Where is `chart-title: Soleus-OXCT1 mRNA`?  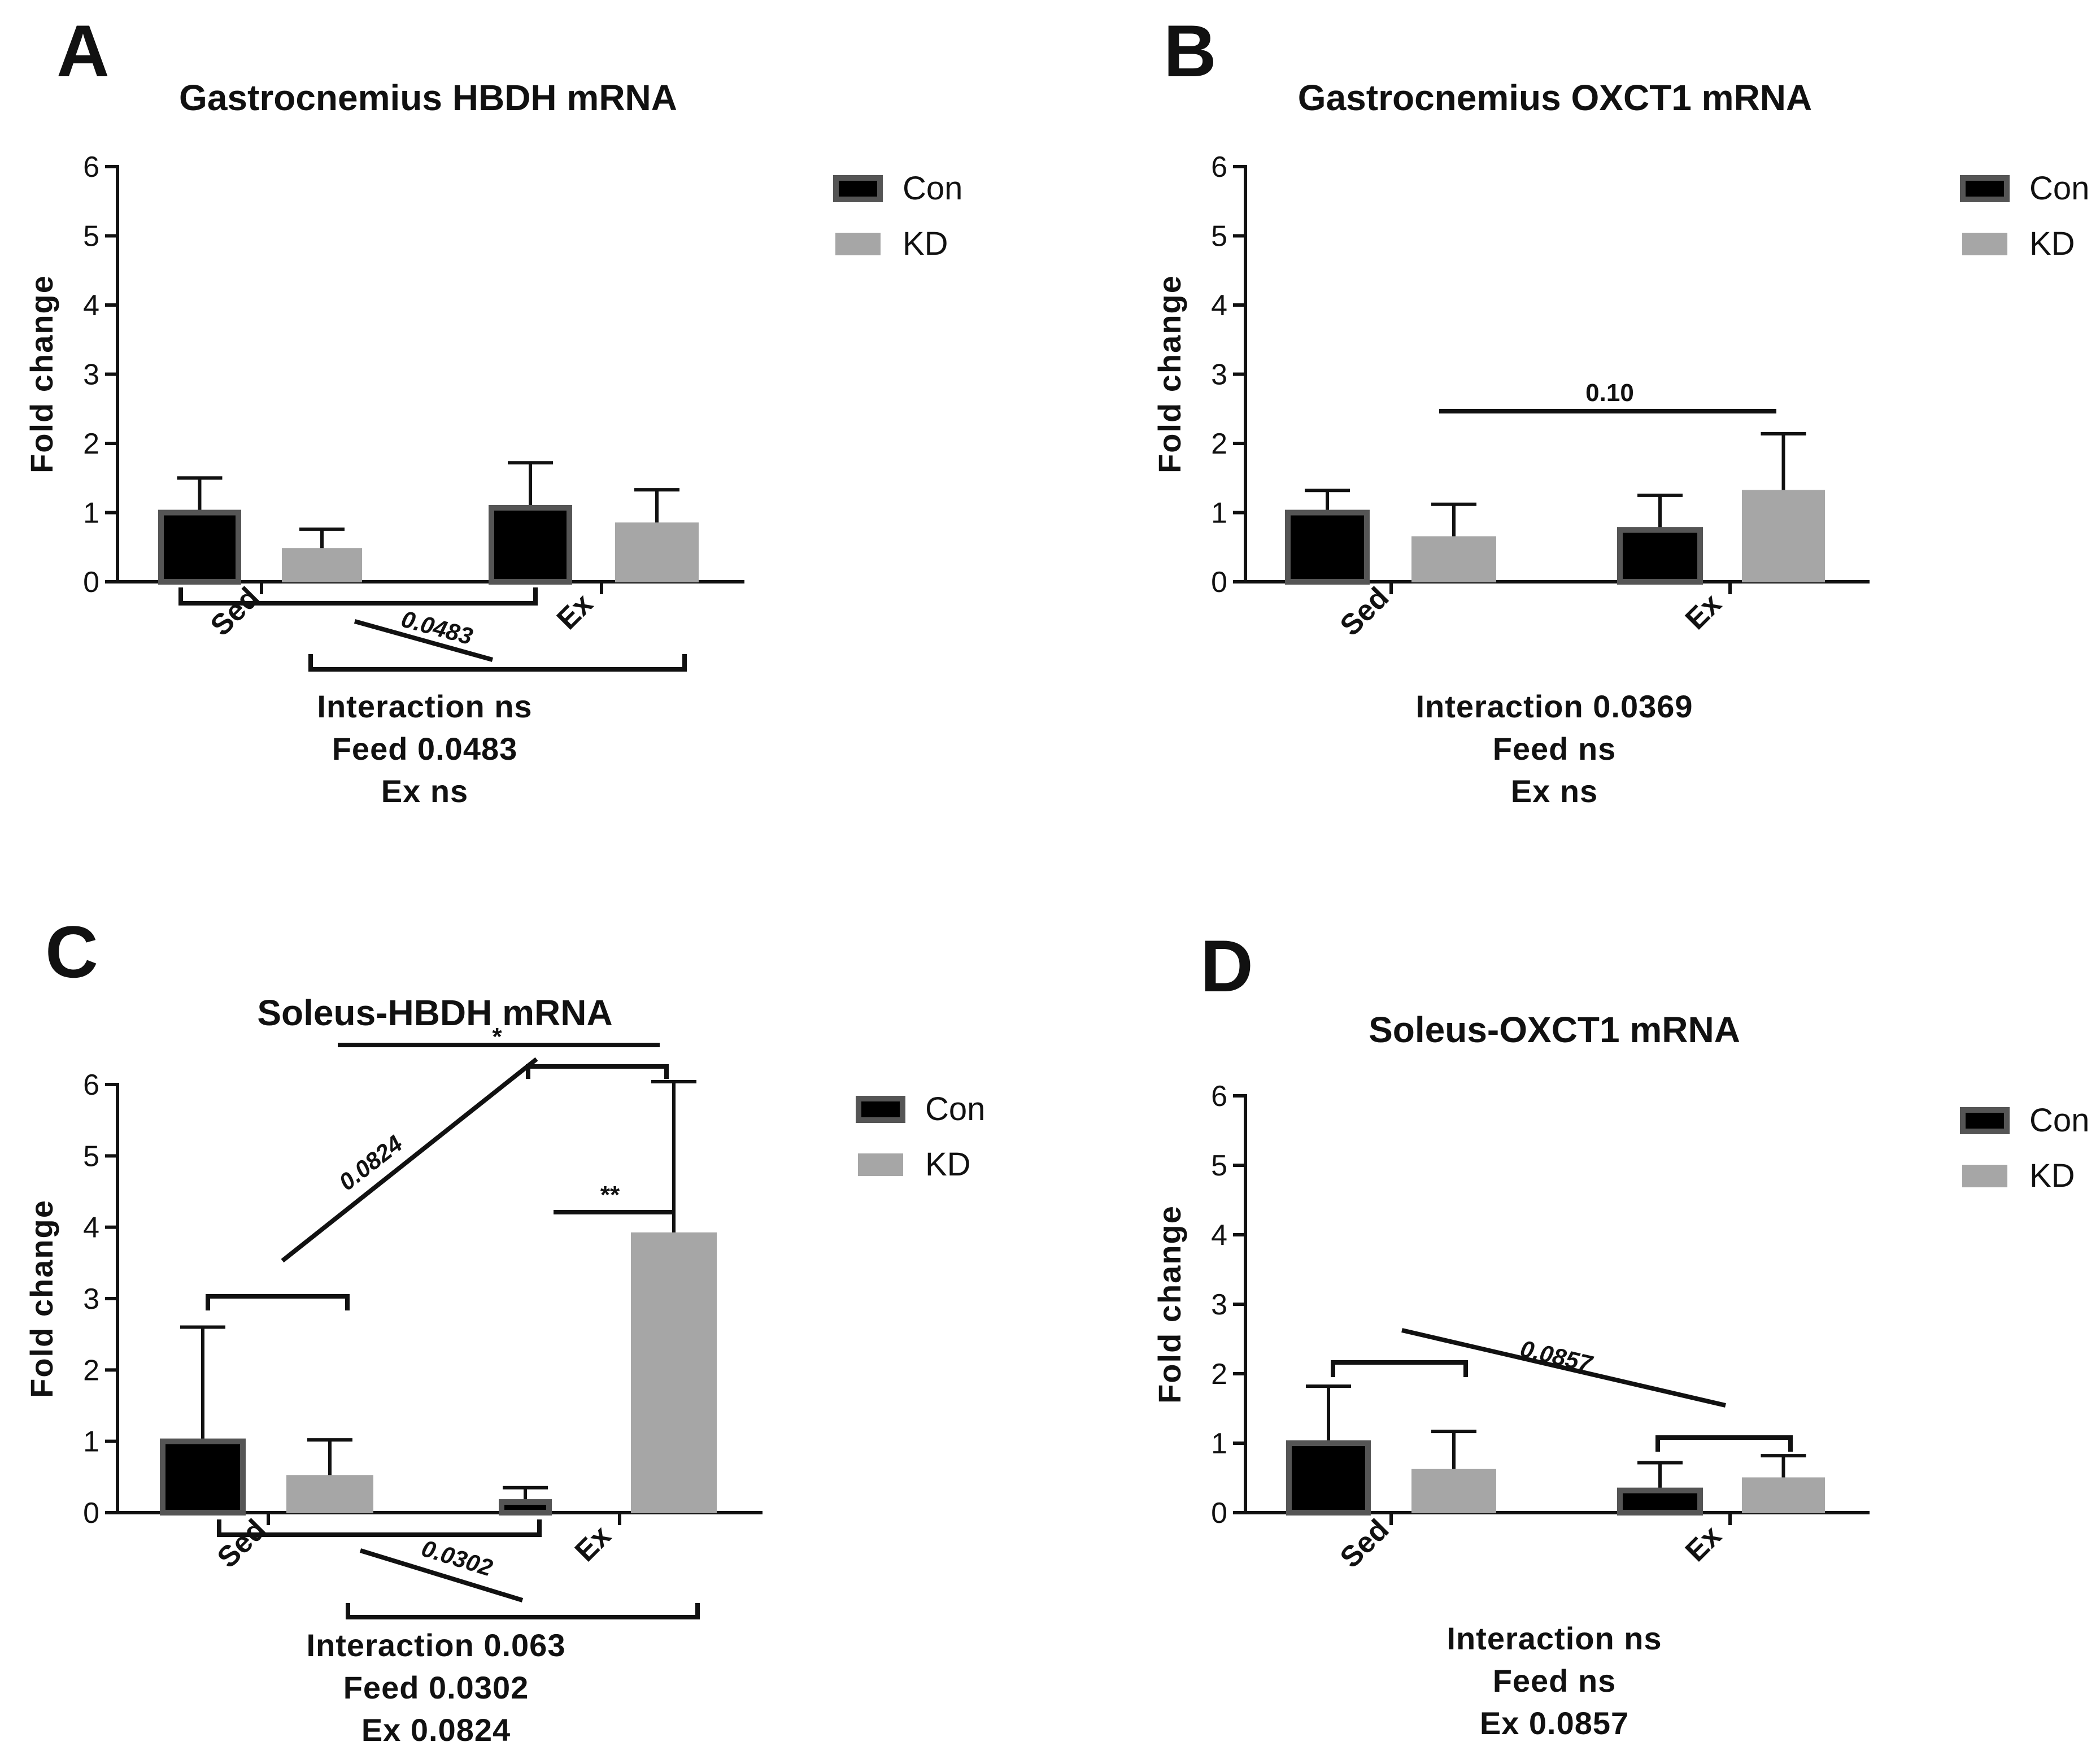
chart-title: Soleus-OXCT1 mRNA is located at coordinates (1555, 1029).